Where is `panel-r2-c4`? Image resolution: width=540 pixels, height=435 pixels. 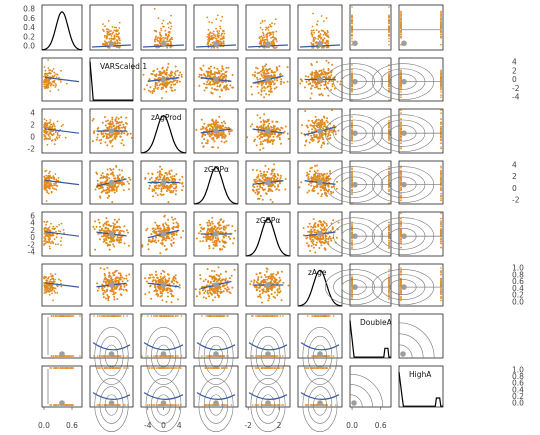
panel-r2-c4 is located at coordinates (216, 79).